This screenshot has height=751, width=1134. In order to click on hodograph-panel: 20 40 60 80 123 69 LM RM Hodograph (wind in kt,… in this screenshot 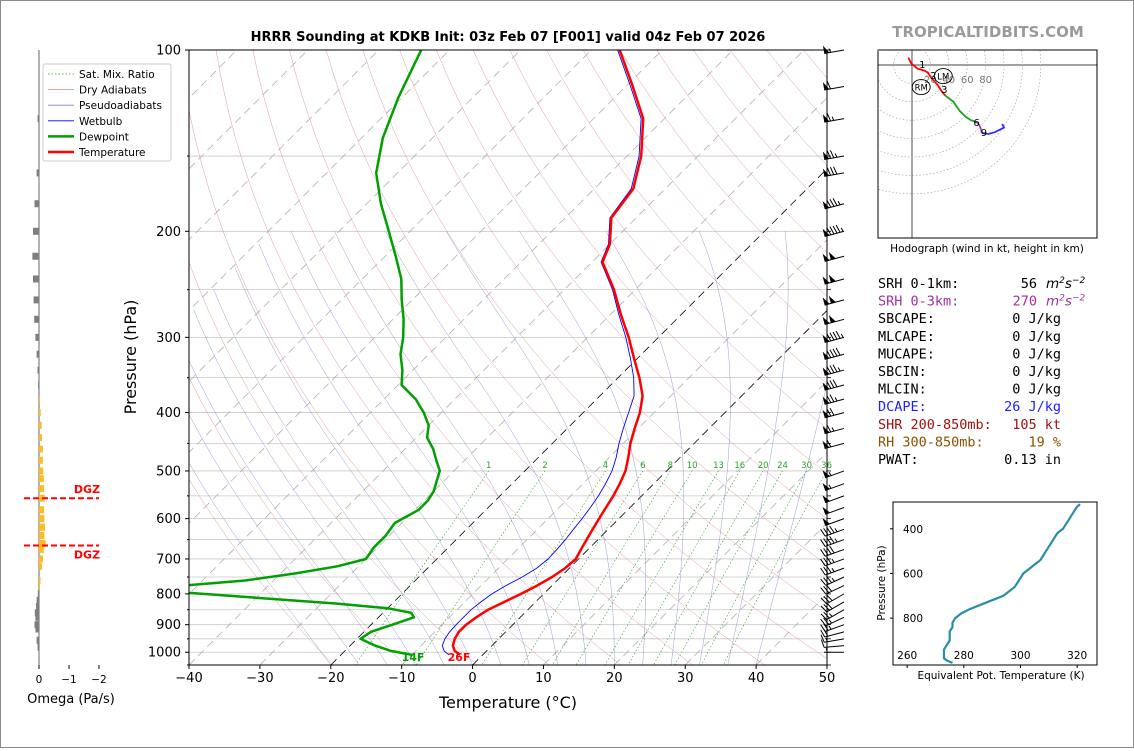, I will do `click(987, 152)`.